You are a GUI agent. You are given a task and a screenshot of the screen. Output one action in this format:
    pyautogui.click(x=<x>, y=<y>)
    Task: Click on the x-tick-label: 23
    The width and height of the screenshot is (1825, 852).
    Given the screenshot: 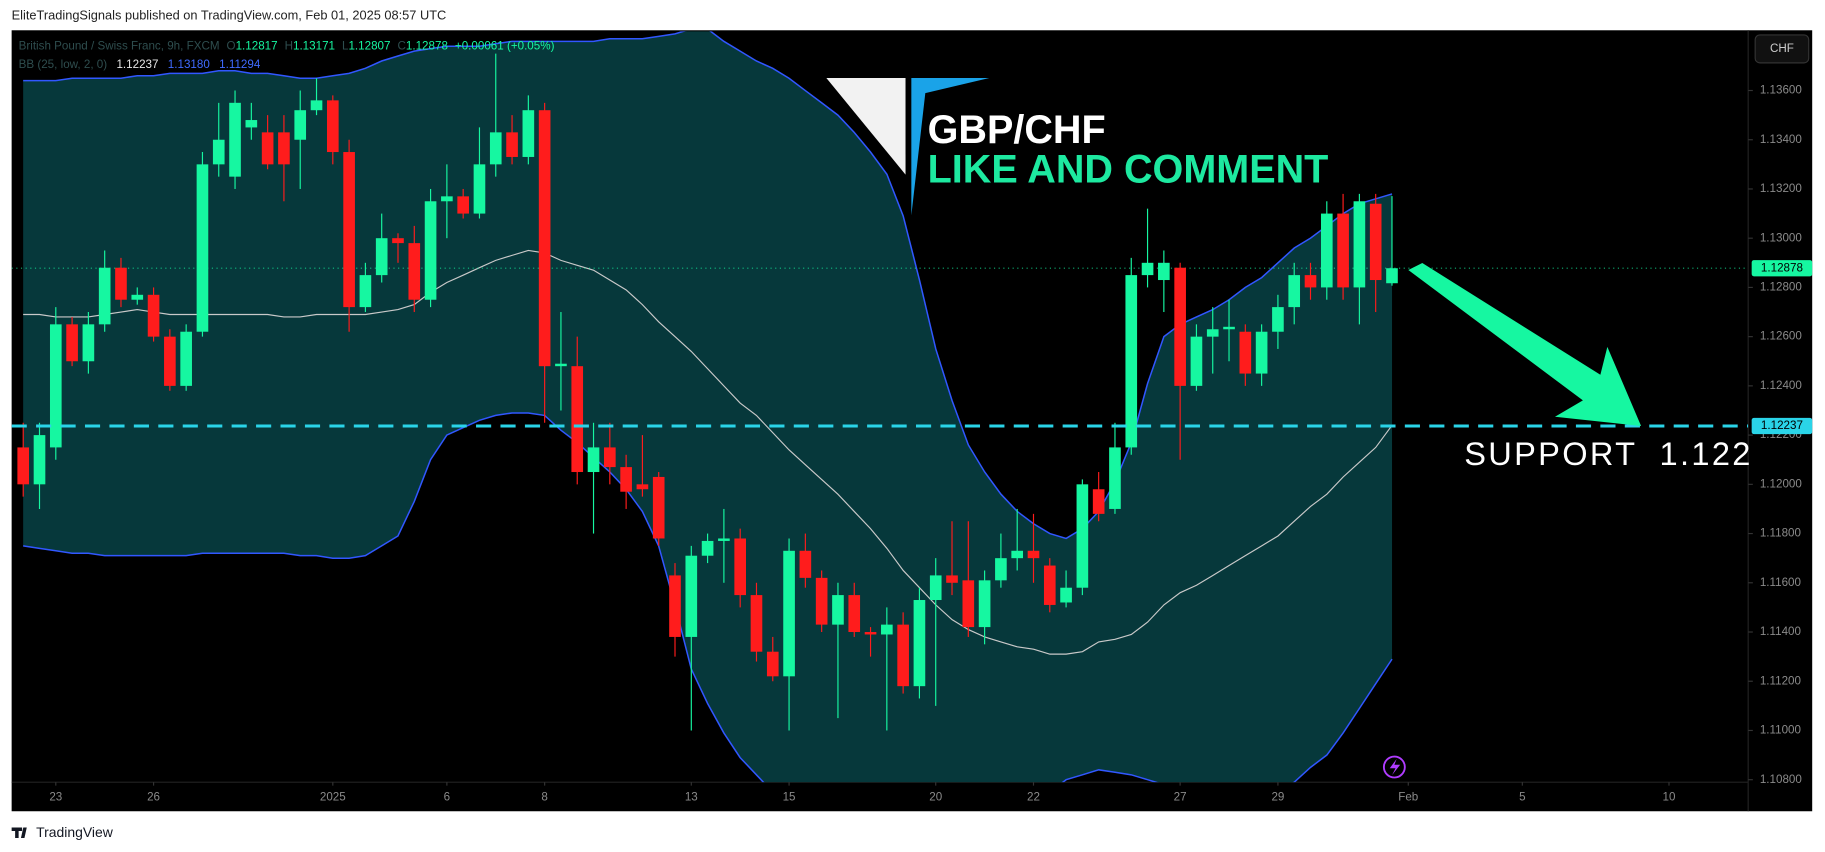 What is the action you would take?
    pyautogui.click(x=55, y=796)
    